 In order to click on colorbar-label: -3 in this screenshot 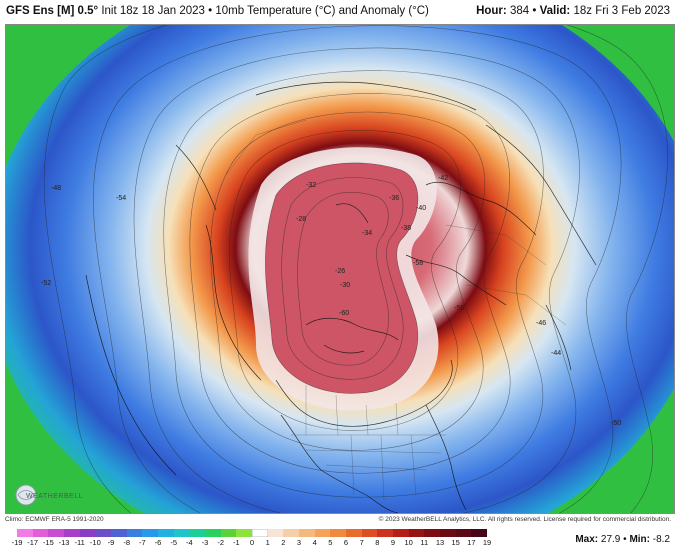, I will do `click(205, 542)`.